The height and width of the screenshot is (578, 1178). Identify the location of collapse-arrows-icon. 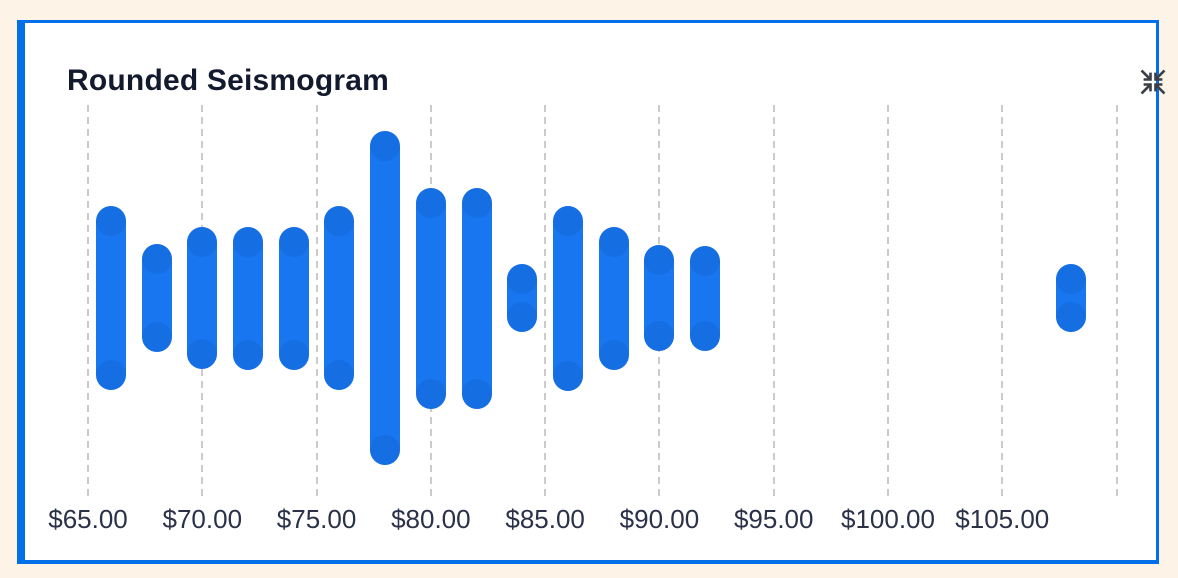
(1153, 82).